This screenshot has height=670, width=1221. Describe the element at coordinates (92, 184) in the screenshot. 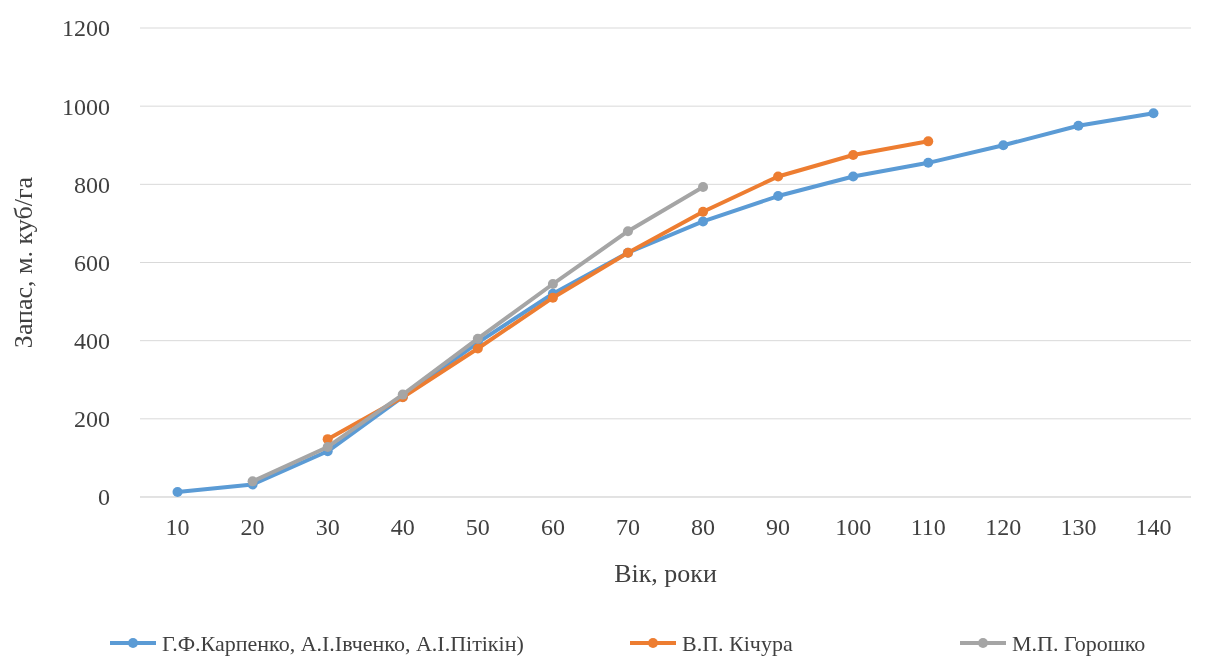

I see `y-tick-label: 800` at that location.